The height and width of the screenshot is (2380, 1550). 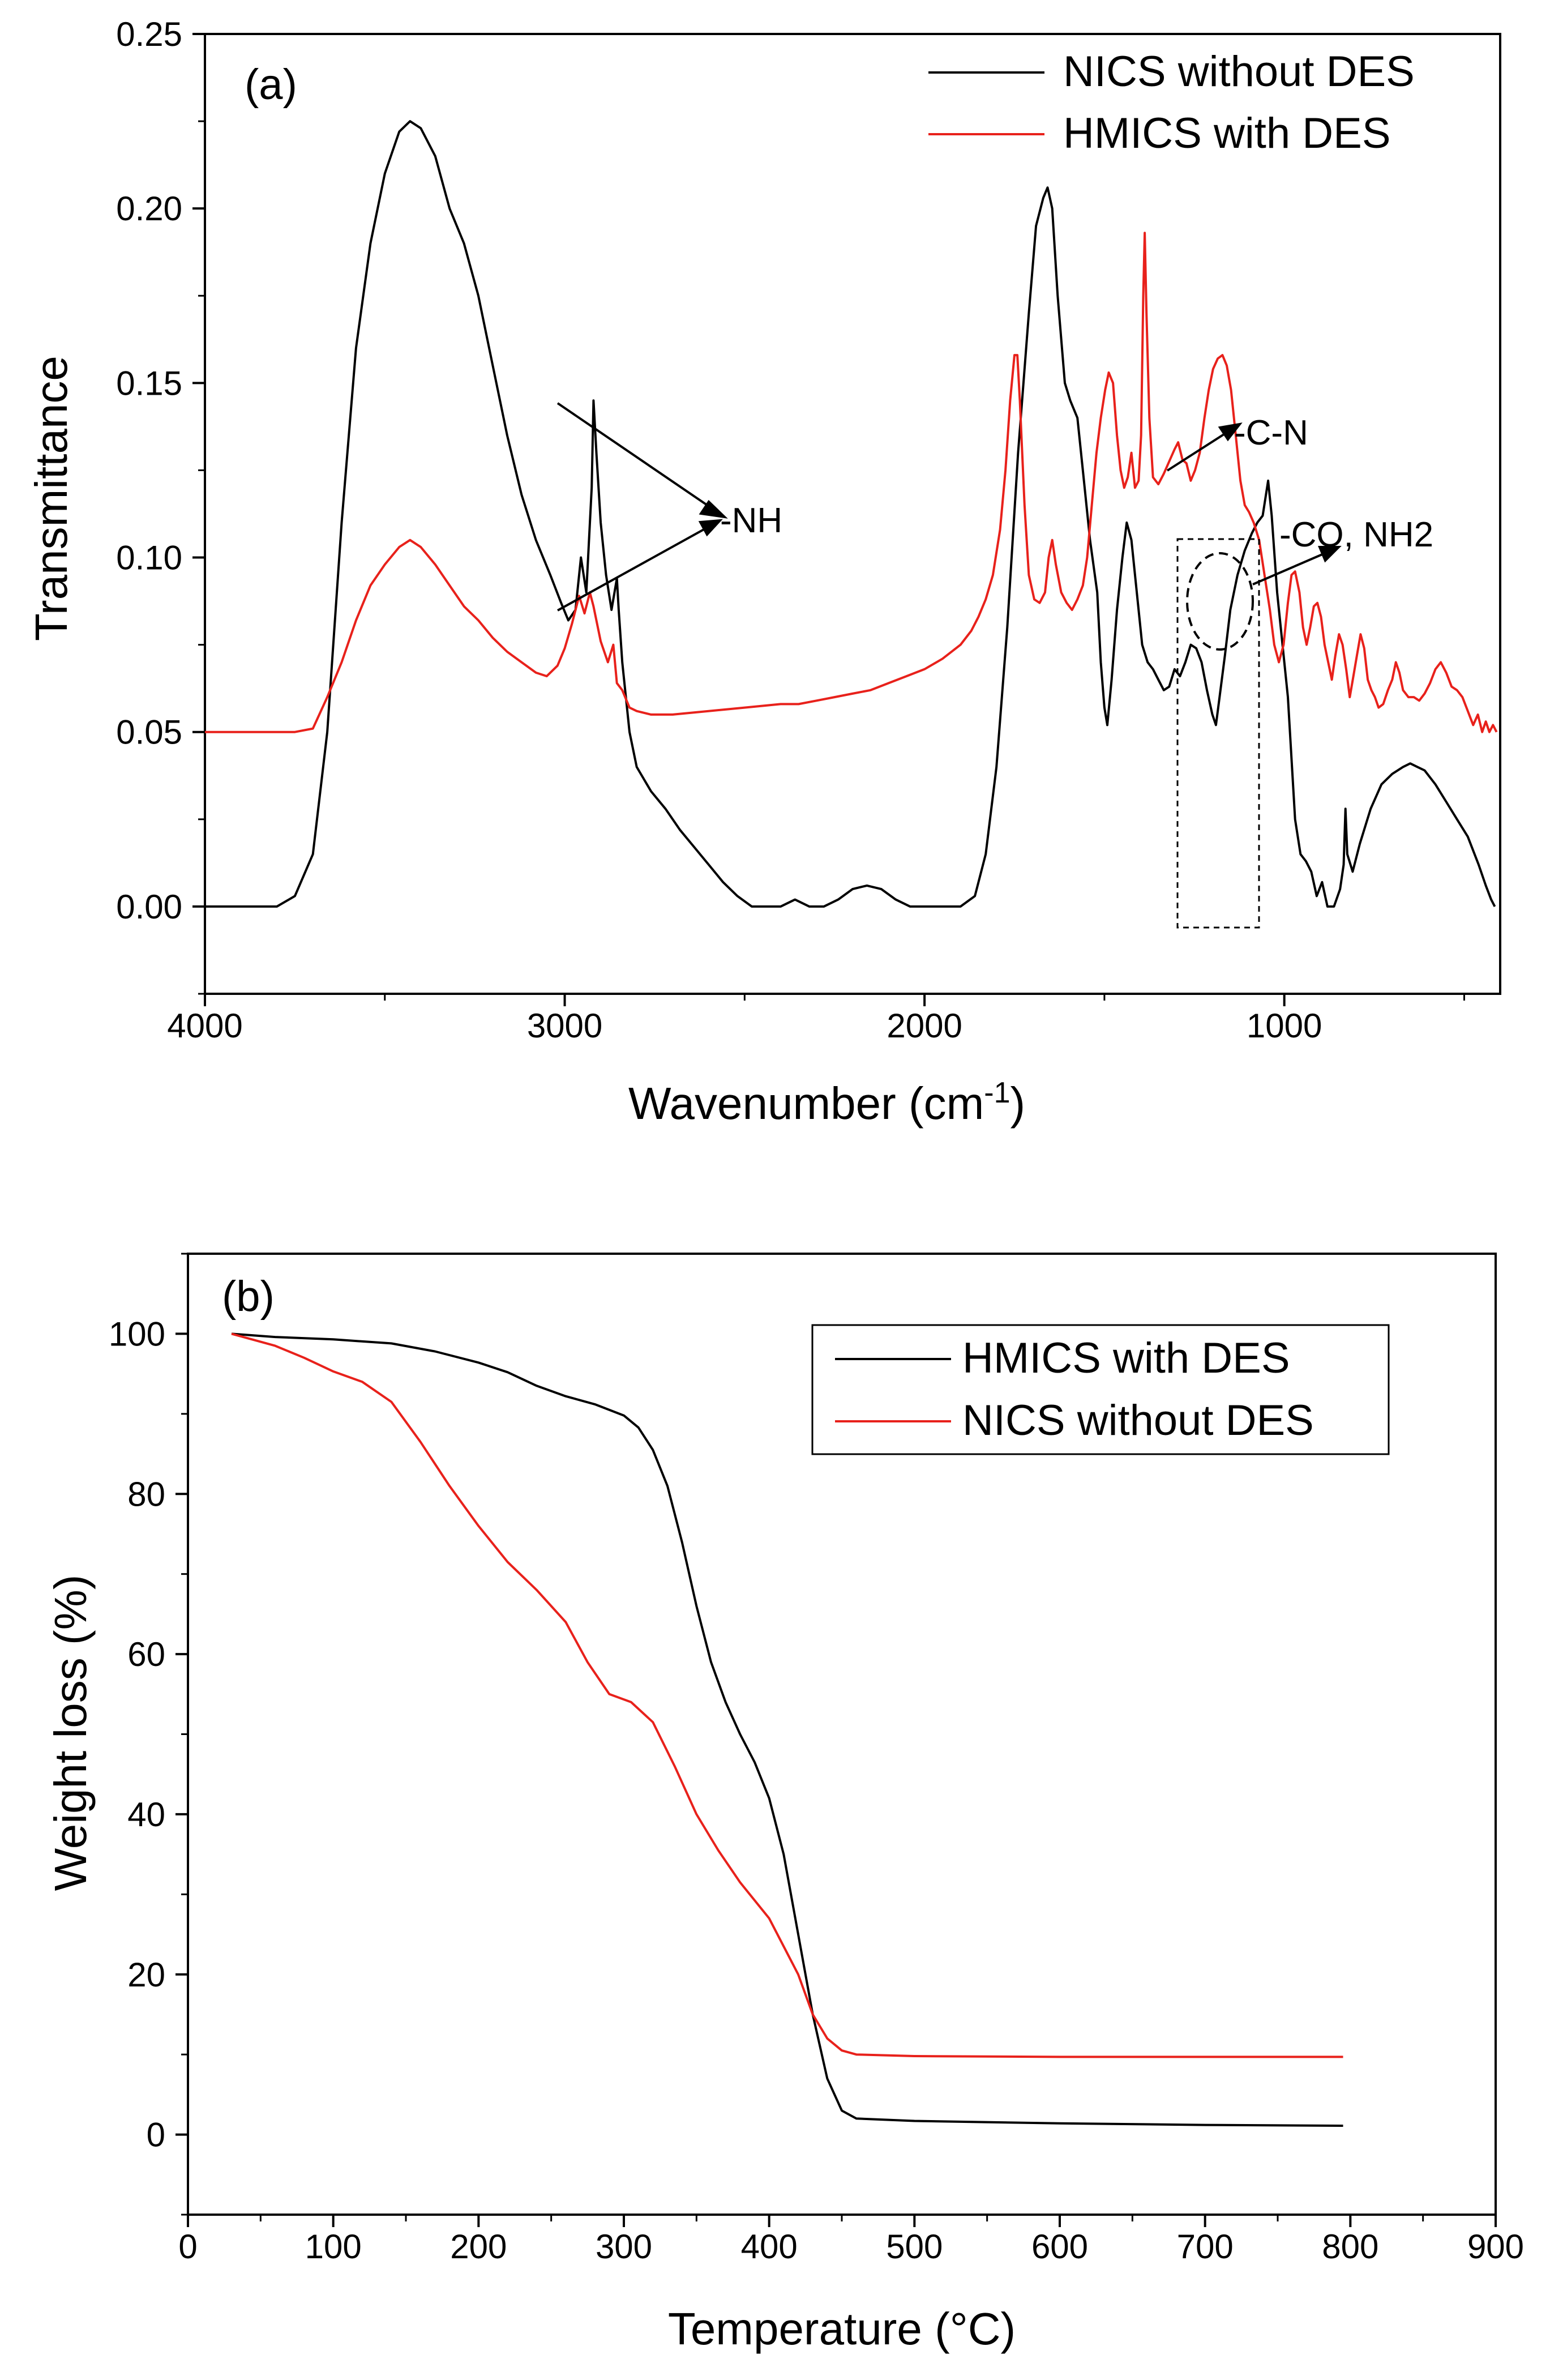 I want to click on nh-arrow-upper, so click(x=634, y=455).